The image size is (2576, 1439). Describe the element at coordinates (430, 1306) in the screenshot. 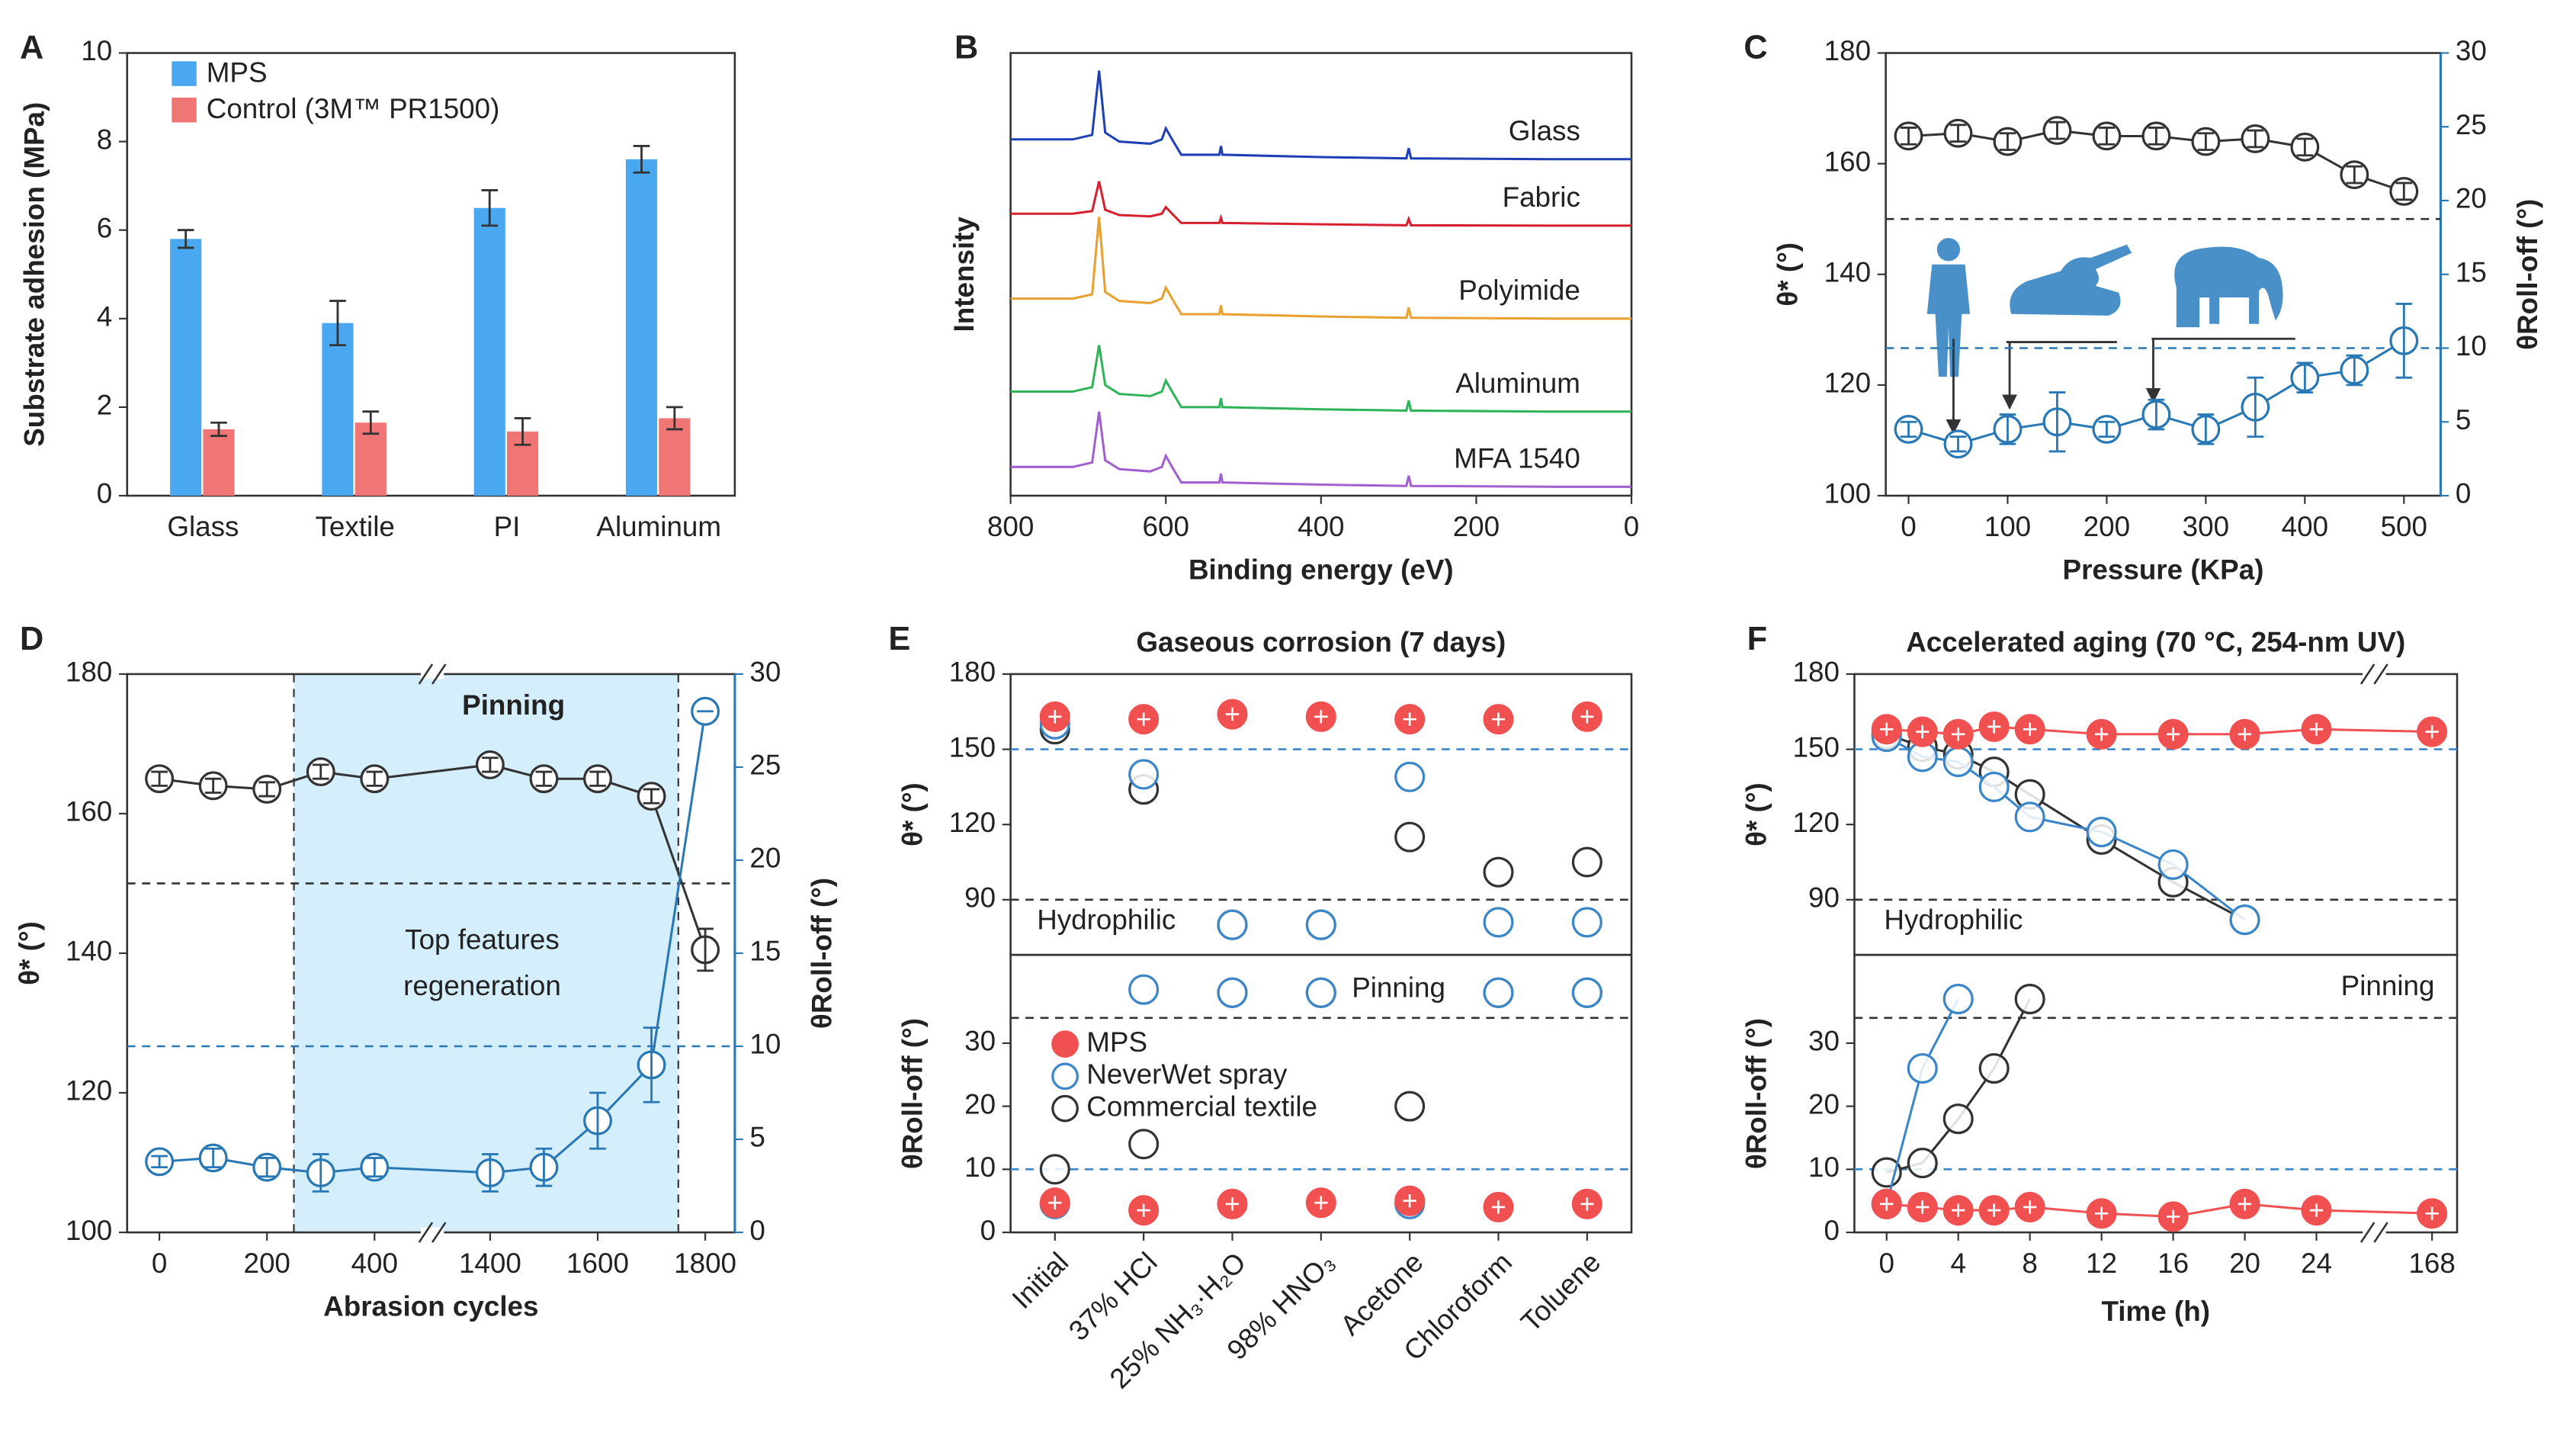

I see `x-axis-label: Abrasion cycles` at that location.